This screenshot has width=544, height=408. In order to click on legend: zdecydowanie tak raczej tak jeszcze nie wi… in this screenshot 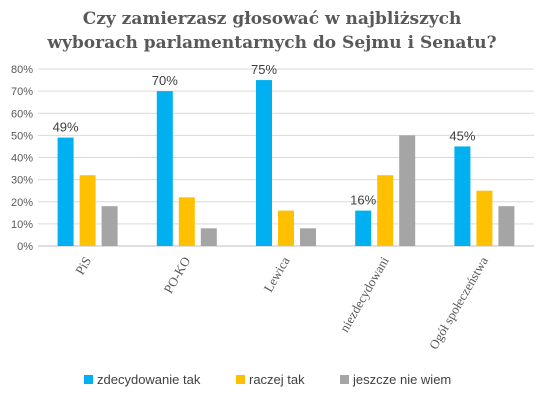, I will do `click(267, 379)`.